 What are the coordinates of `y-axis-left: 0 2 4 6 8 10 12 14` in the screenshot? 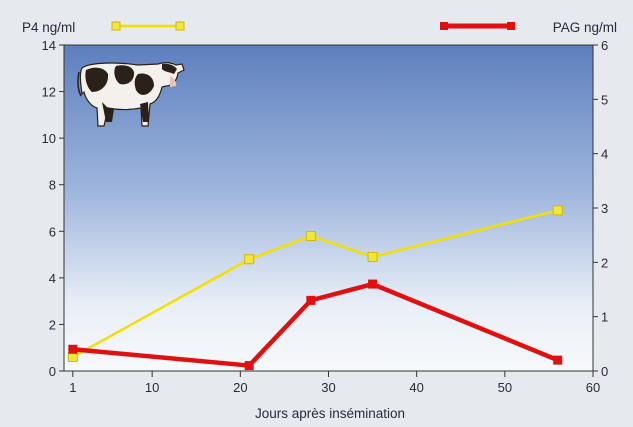 It's located at (53, 208).